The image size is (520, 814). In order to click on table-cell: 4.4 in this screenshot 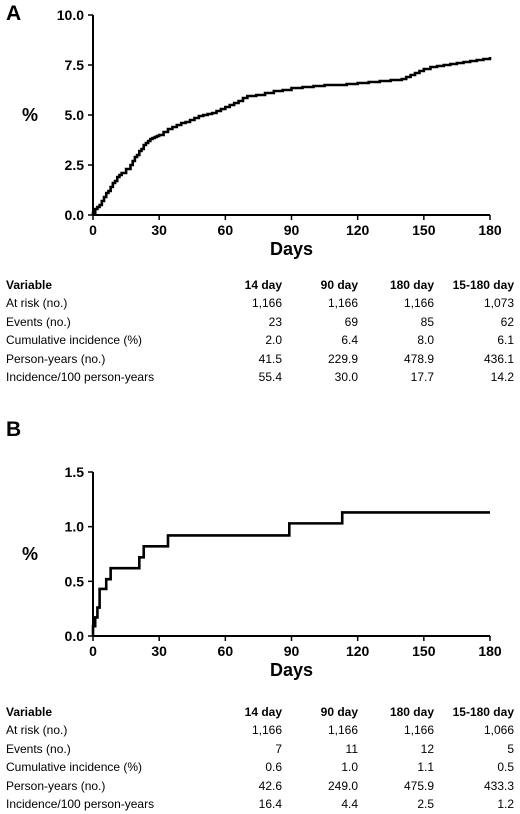, I will do `click(349, 804)`.